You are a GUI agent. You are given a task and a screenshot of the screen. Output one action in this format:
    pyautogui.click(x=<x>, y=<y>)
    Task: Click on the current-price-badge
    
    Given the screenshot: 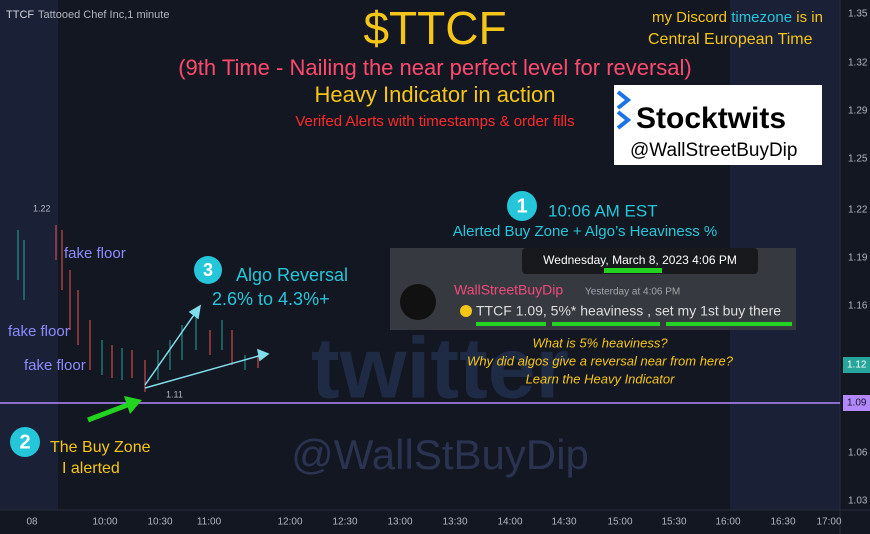 What is the action you would take?
    pyautogui.click(x=856, y=365)
    